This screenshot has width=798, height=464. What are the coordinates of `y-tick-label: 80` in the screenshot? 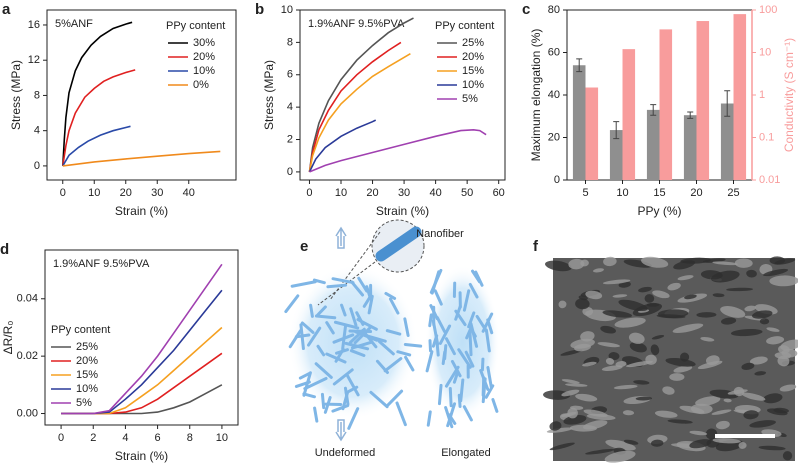 It's located at (554, 10).